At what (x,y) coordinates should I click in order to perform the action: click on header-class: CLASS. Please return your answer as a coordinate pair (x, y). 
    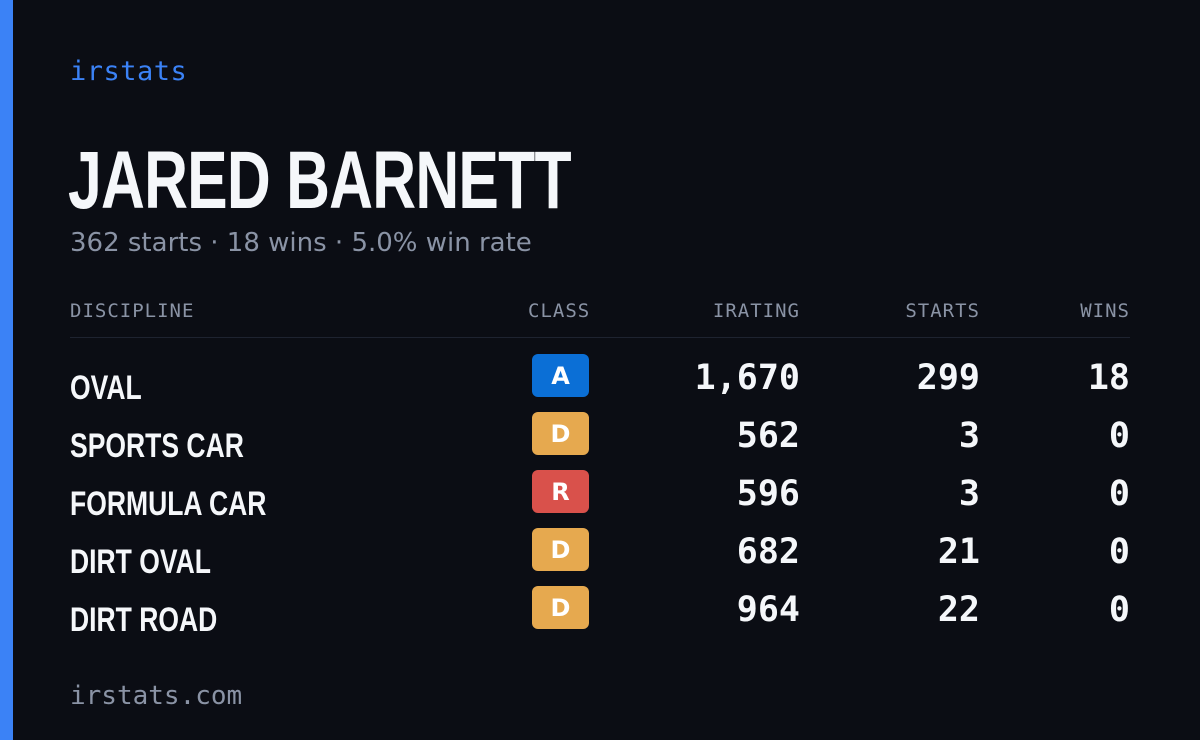
    Looking at the image, I should click on (559, 311).